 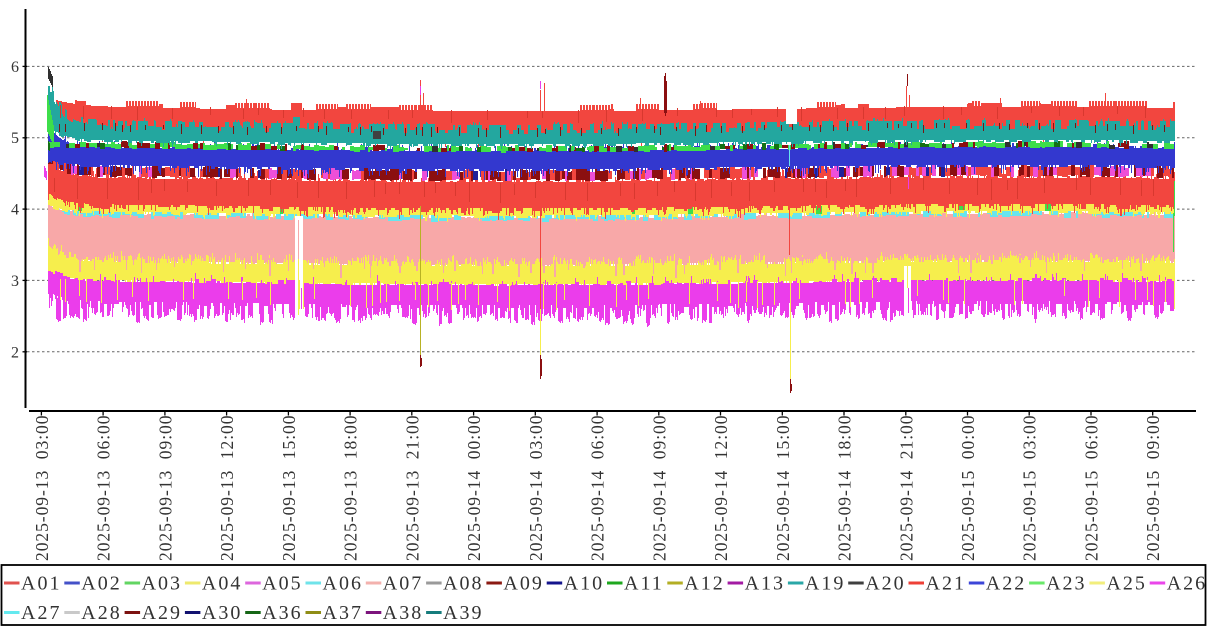 What do you see at coordinates (15, 67) in the screenshot?
I see `svg-text: 6` at bounding box center [15, 67].